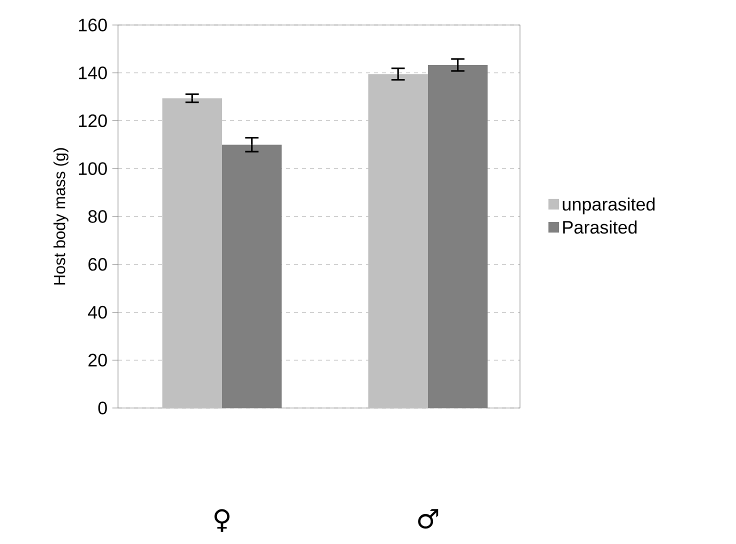  What do you see at coordinates (92, 73) in the screenshot?
I see `y-tick-label: 140` at bounding box center [92, 73].